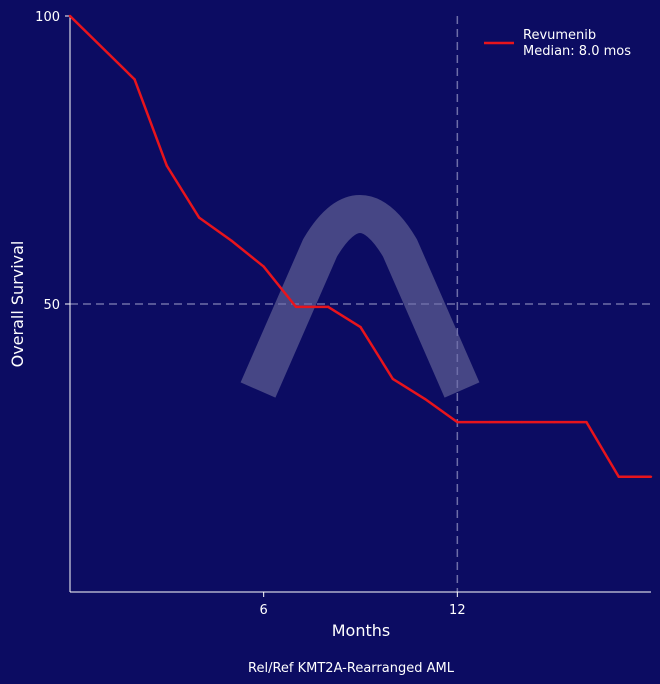 This screenshot has height=684, width=660. Describe the element at coordinates (351, 668) in the screenshot. I see `chart-caption: Rel/Ref KMT2A-Rearranged AML` at that location.